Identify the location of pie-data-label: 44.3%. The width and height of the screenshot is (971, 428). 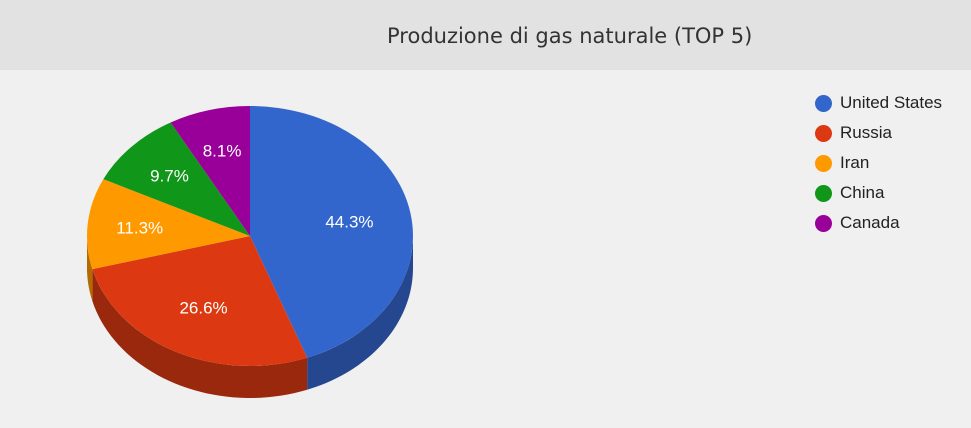
(349, 222).